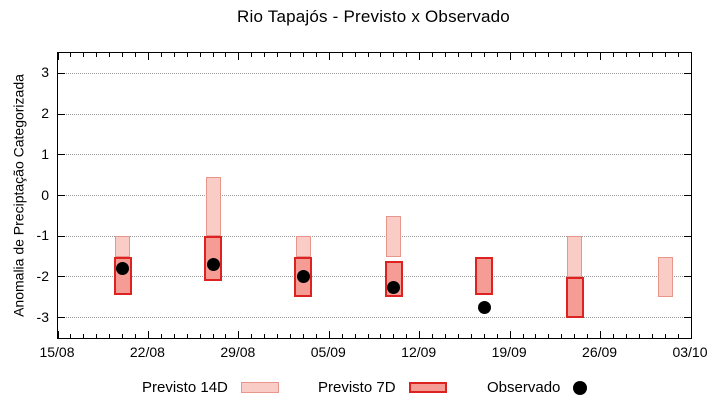 The height and width of the screenshot is (400, 720). What do you see at coordinates (42, 275) in the screenshot?
I see `y-tick-label: -2` at bounding box center [42, 275].